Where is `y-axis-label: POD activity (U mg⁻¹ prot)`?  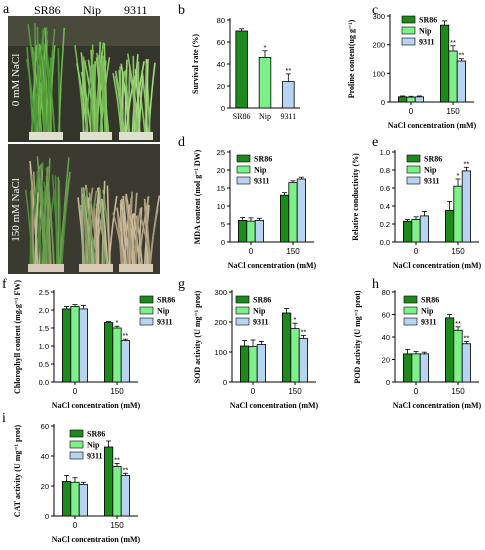
y-axis-label: POD activity (U mg⁻¹ prot) is located at coordinates (357, 336).